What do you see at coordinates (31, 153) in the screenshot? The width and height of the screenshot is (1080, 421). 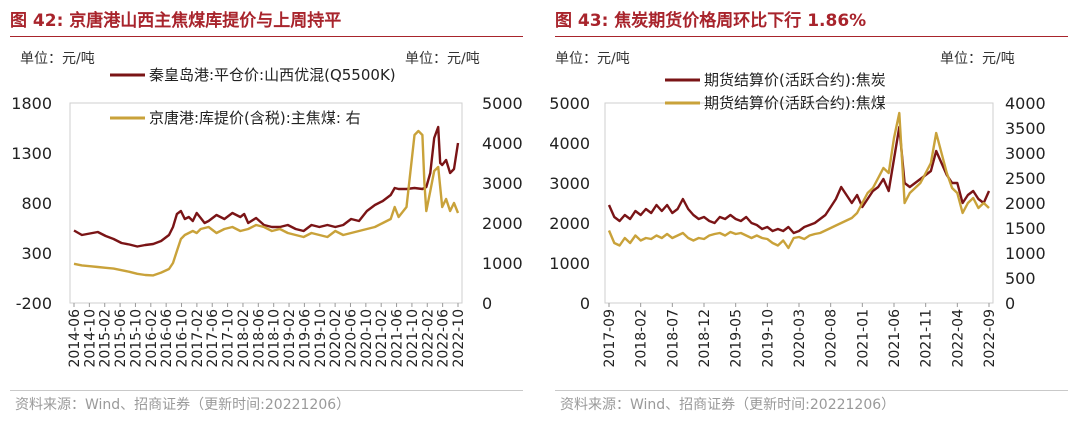 I see `y-left-tick-label: 1300` at bounding box center [31, 153].